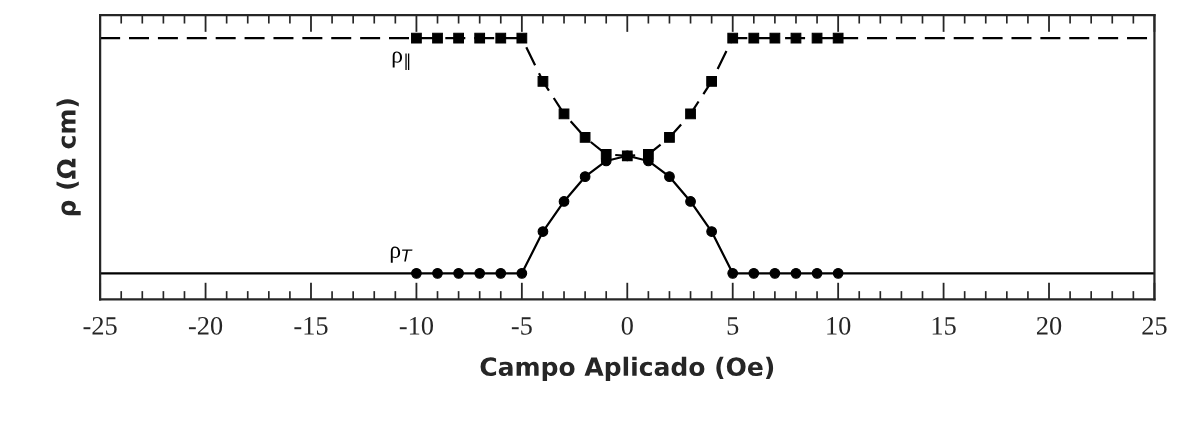 Image resolution: width=1178 pixels, height=434 pixels. What do you see at coordinates (311, 326) in the screenshot?
I see `x-tick-label: -15` at bounding box center [311, 326].